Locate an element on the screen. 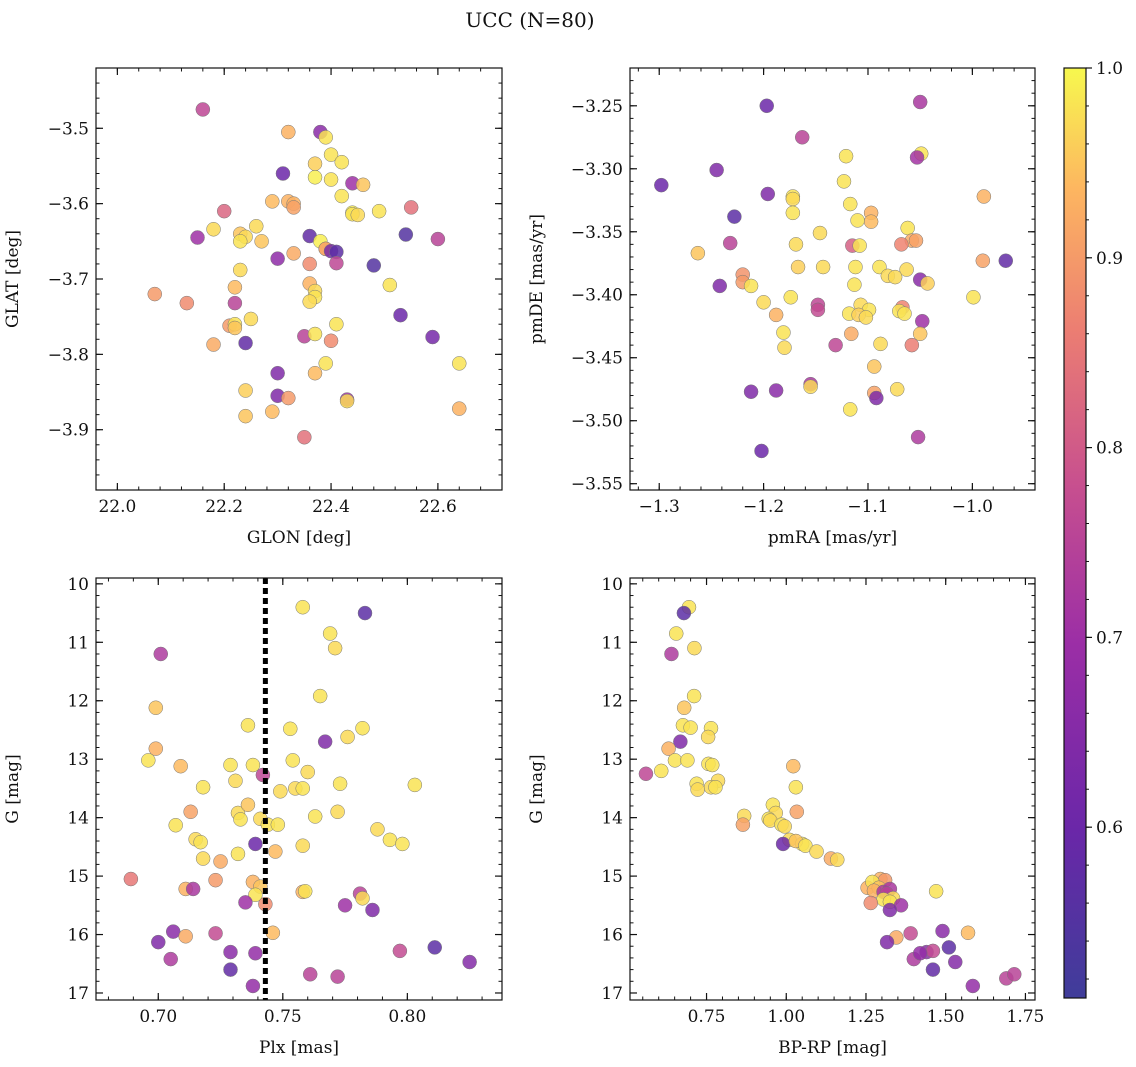 The height and width of the screenshot is (1067, 1136). x-tick-label: 22.2 is located at coordinates (224, 507).